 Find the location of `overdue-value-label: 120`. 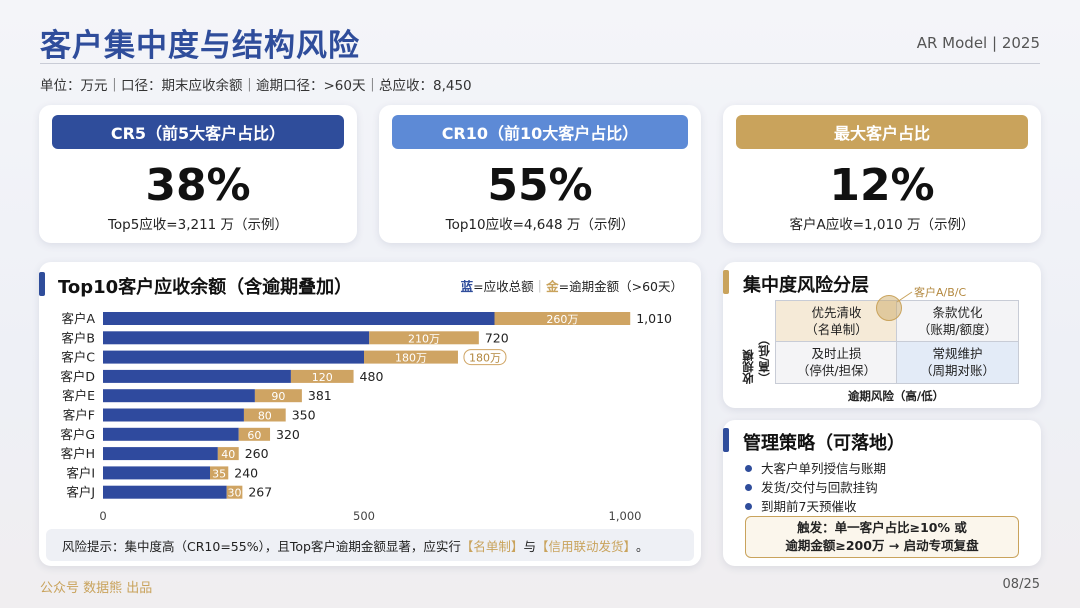

overdue-value-label: 120 is located at coordinates (322, 377).